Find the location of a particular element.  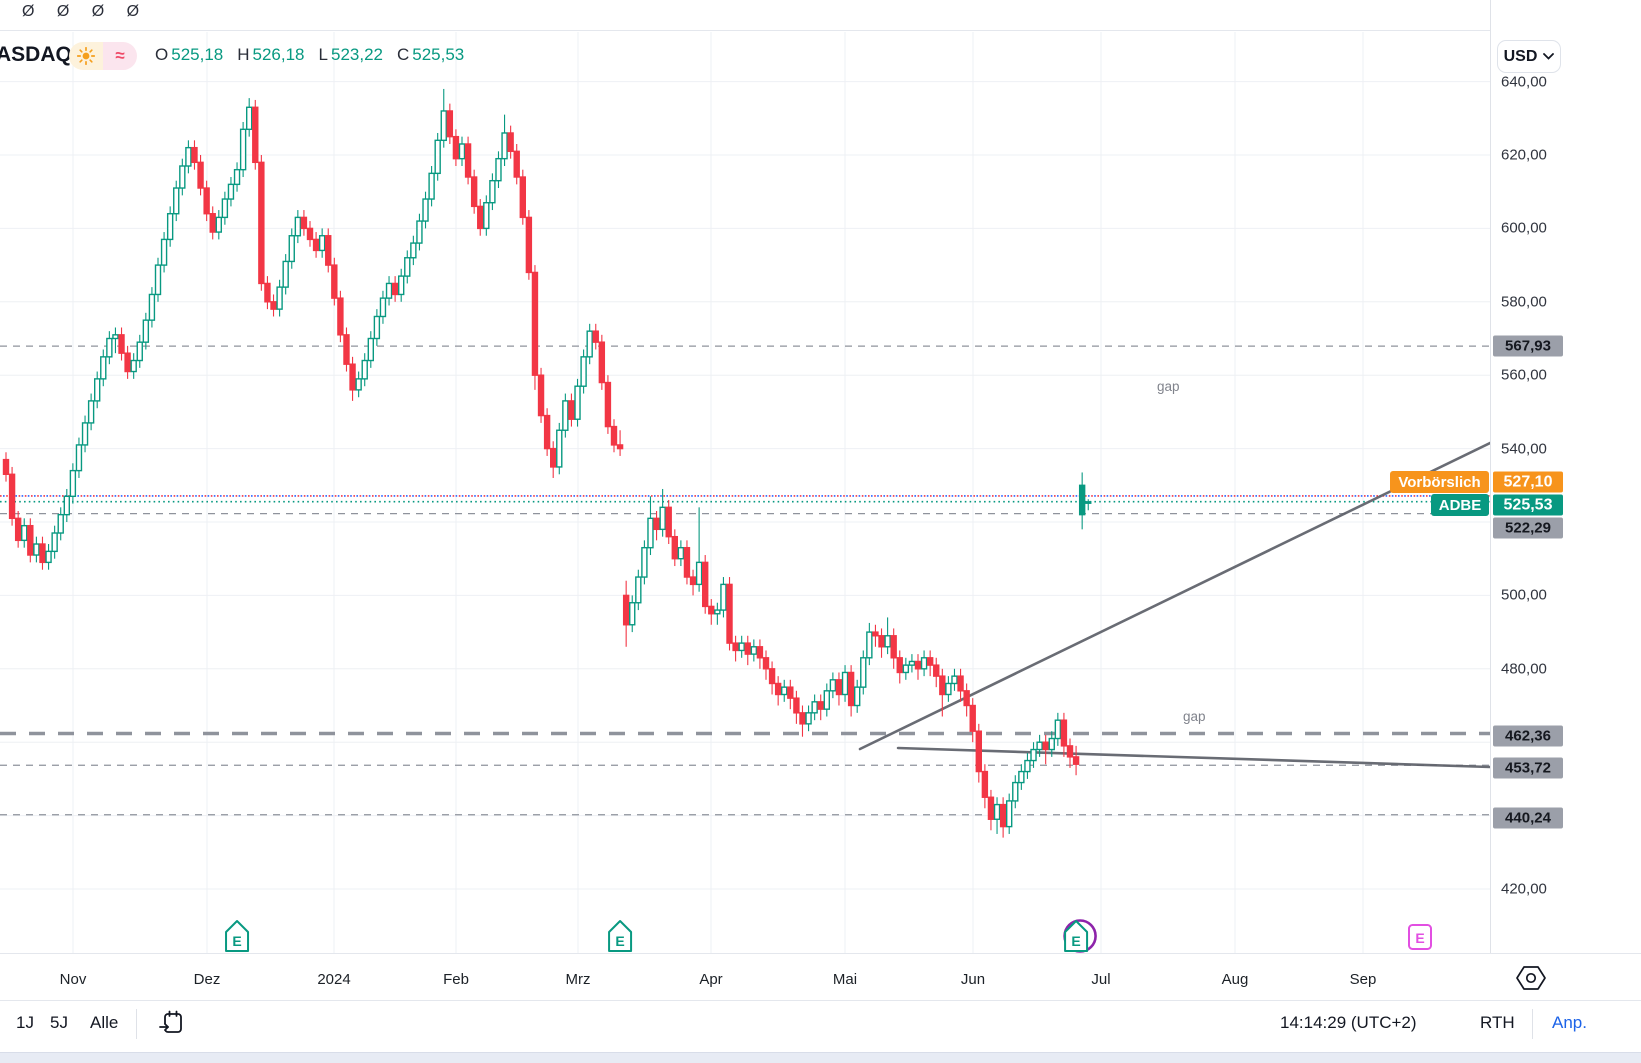

symbol-title: ASDAQ is located at coordinates (36, 54).